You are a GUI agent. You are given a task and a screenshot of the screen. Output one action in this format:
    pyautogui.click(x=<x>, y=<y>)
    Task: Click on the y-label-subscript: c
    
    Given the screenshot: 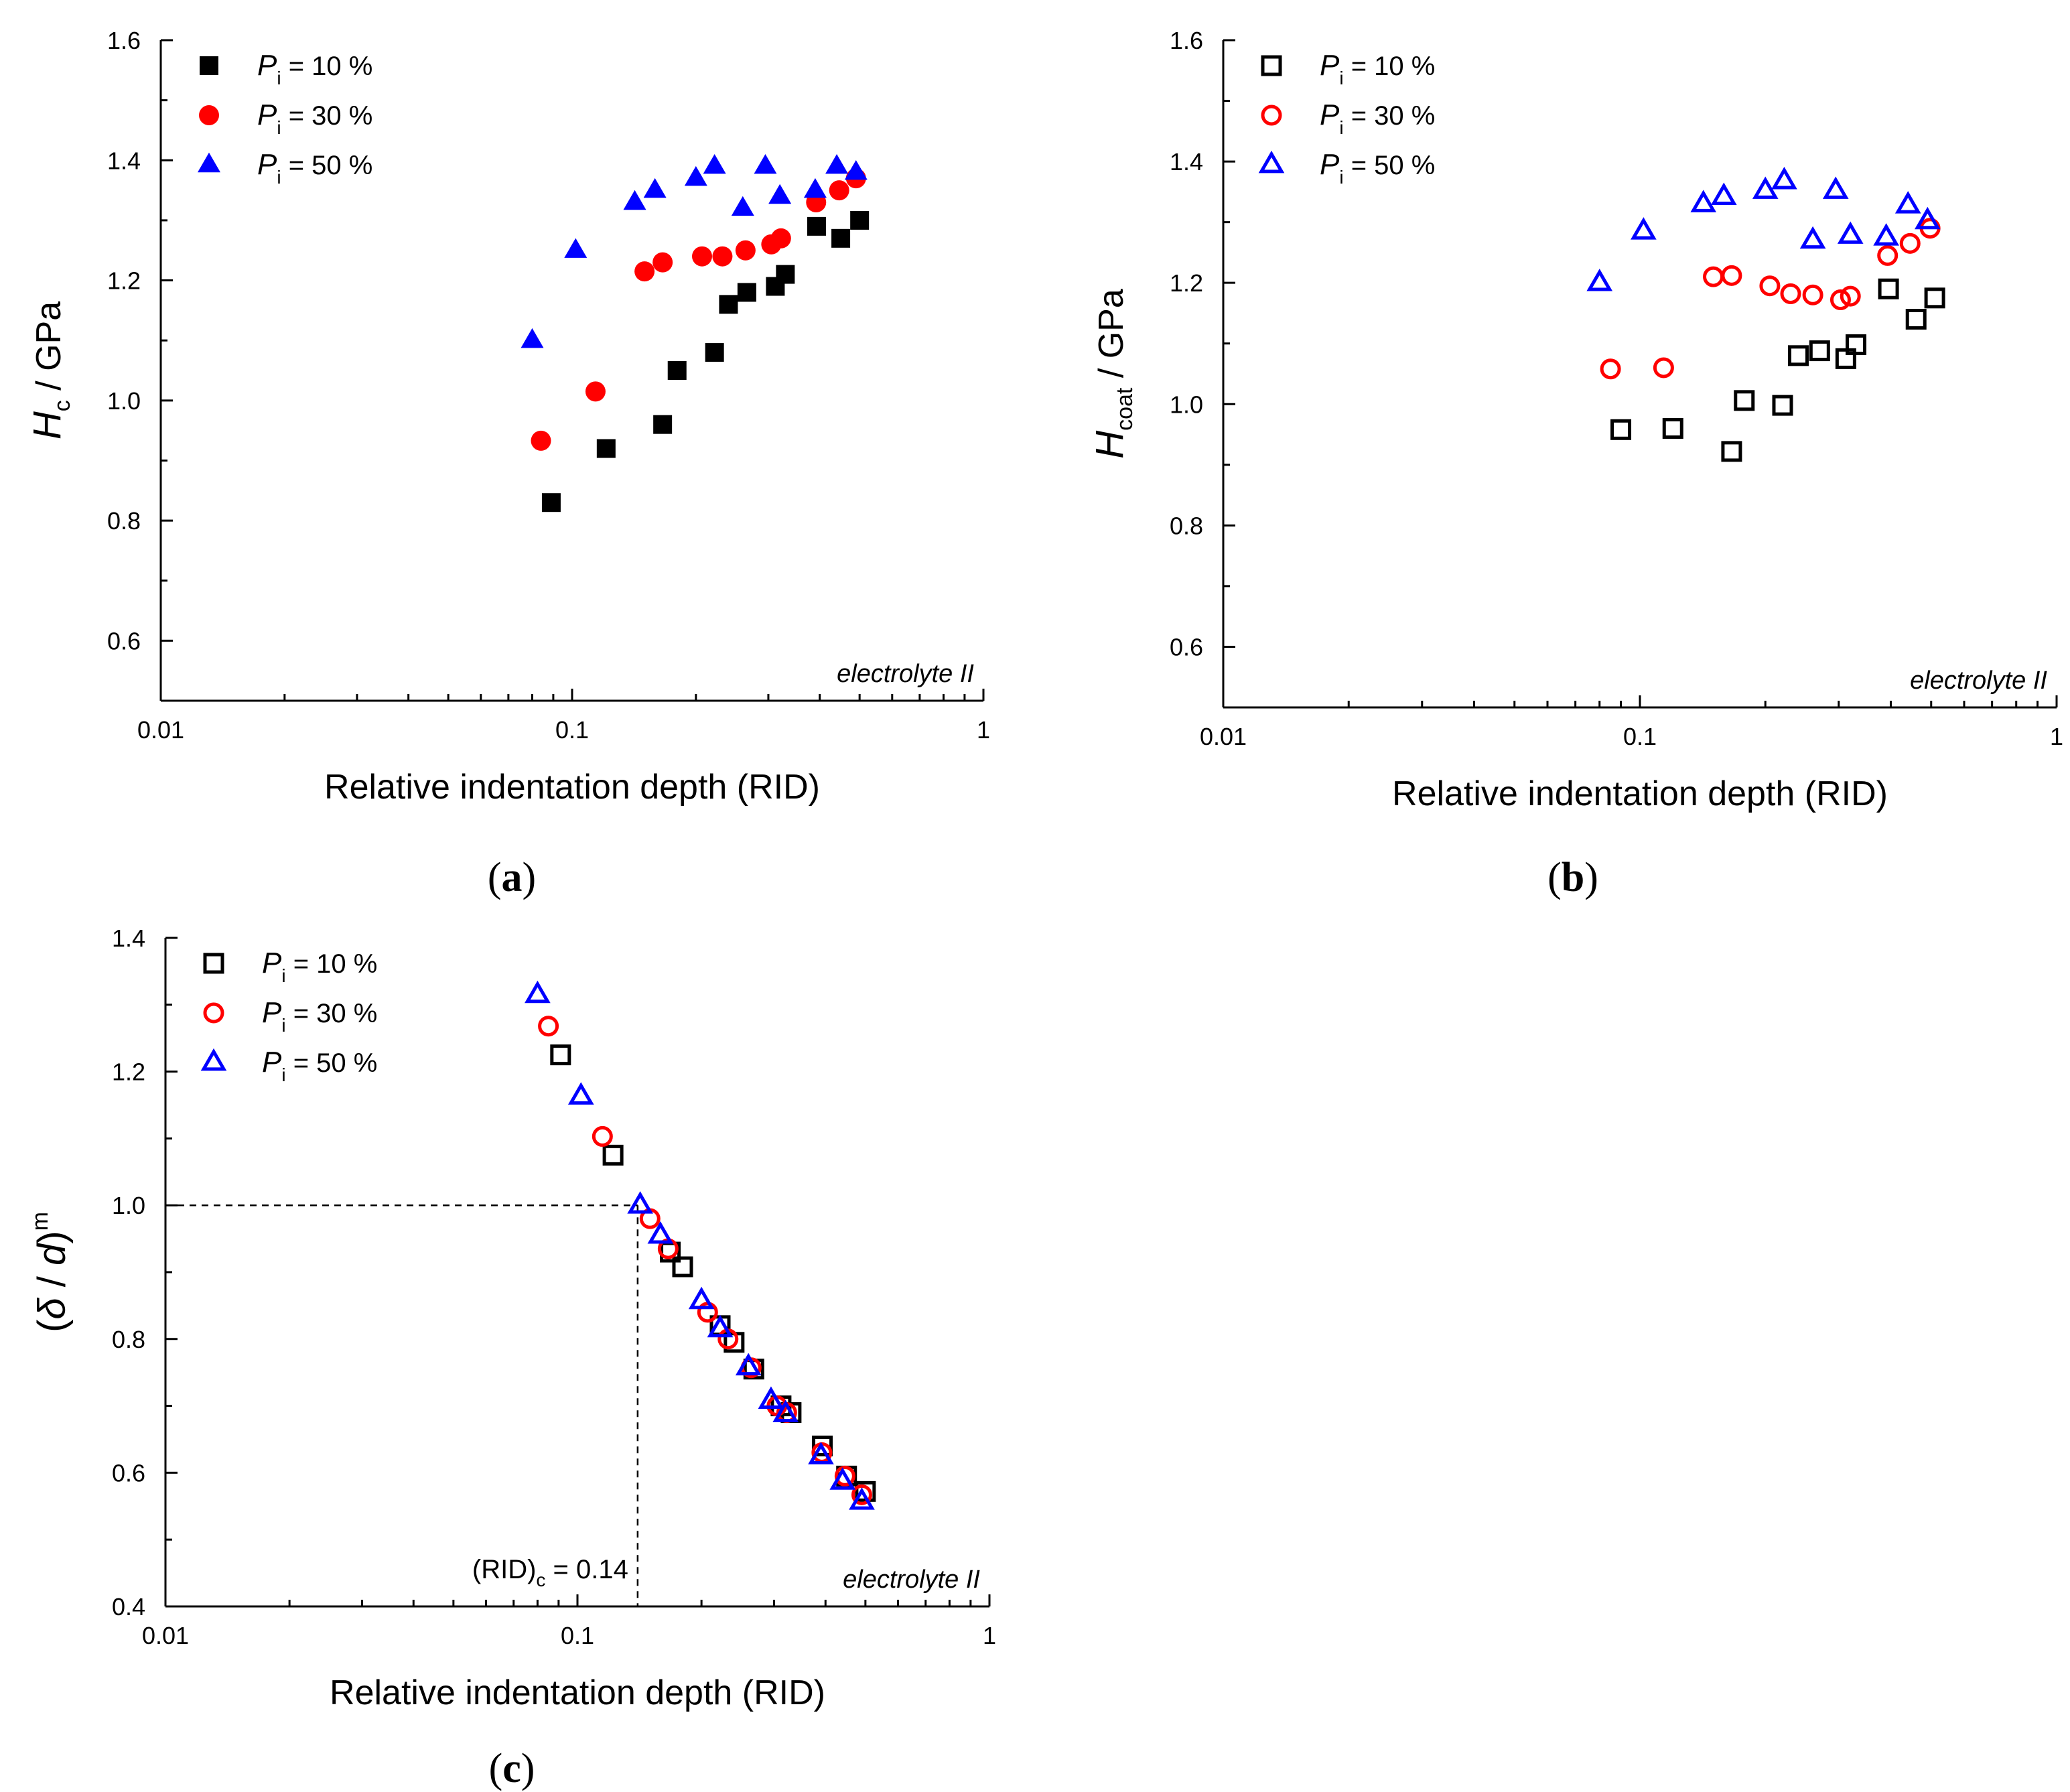 What is the action you would take?
    pyautogui.click(x=62, y=406)
    